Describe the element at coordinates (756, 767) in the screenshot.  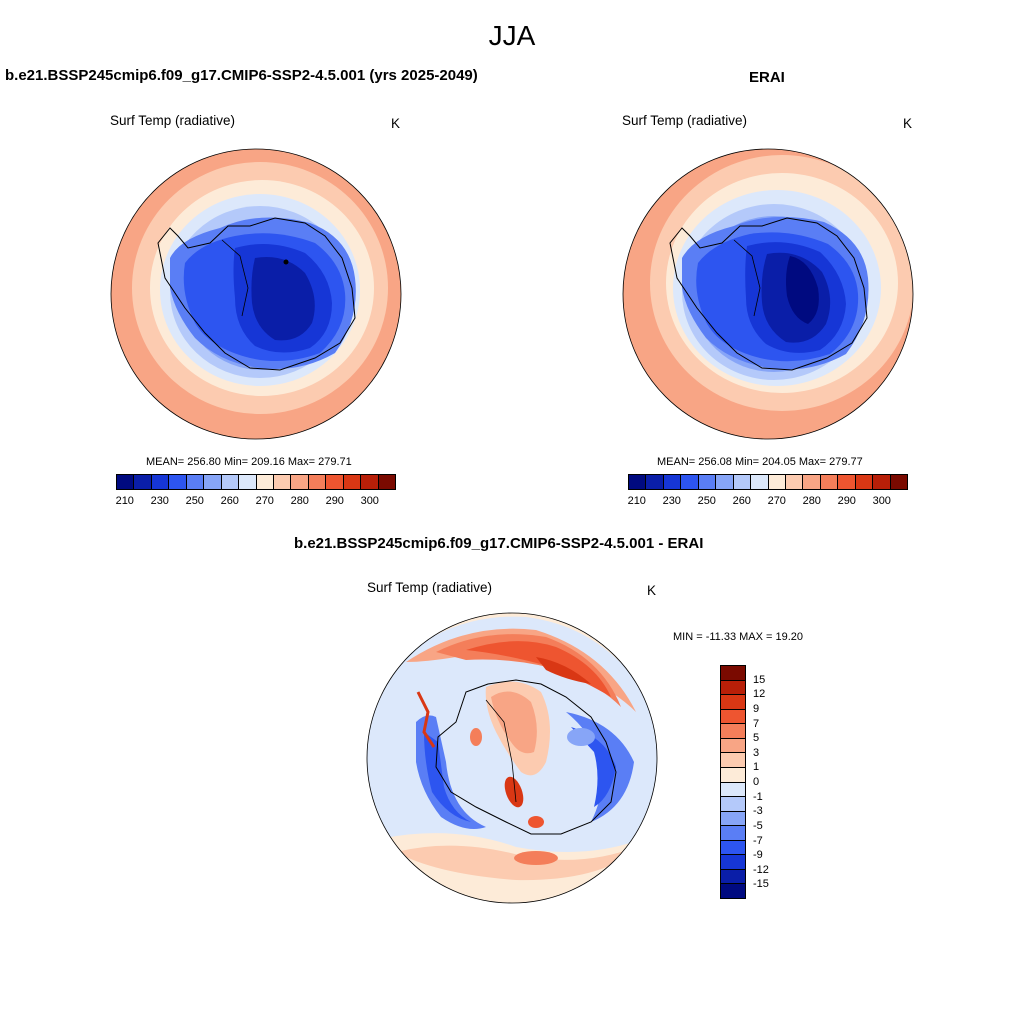
I see `colorbar-tick-label: 1` at that location.